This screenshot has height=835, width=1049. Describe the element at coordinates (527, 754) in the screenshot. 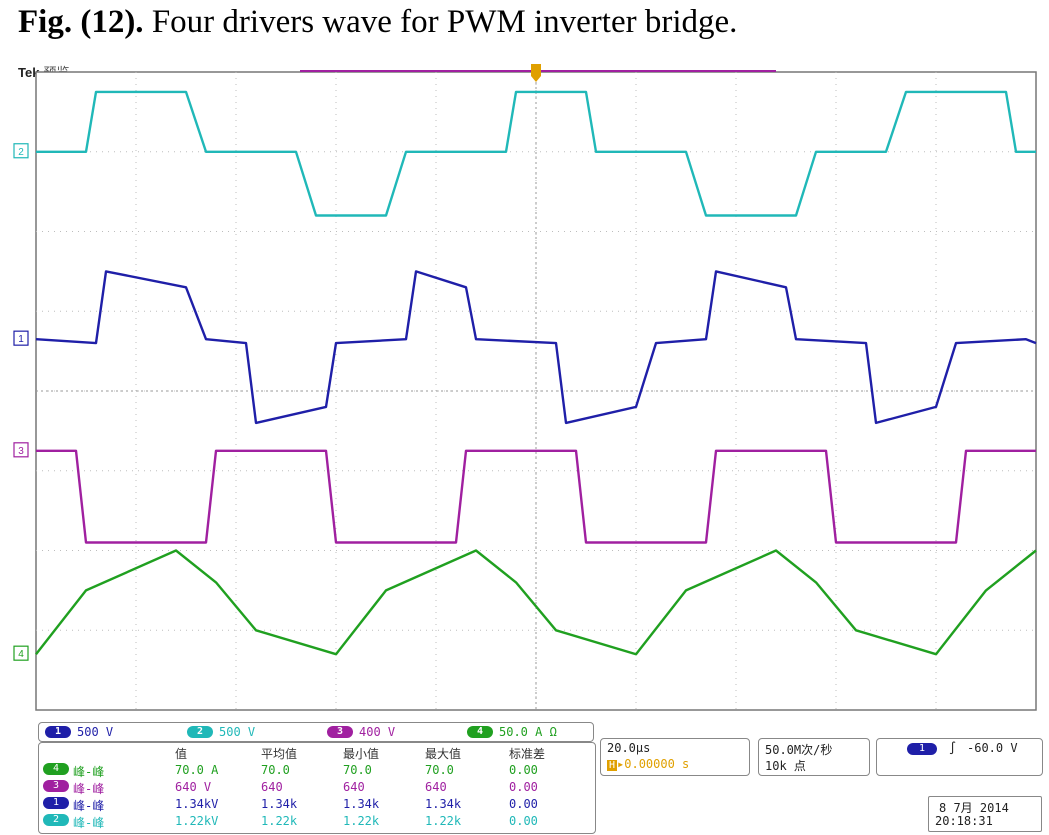

I see `col-header-std: 标准差` at that location.